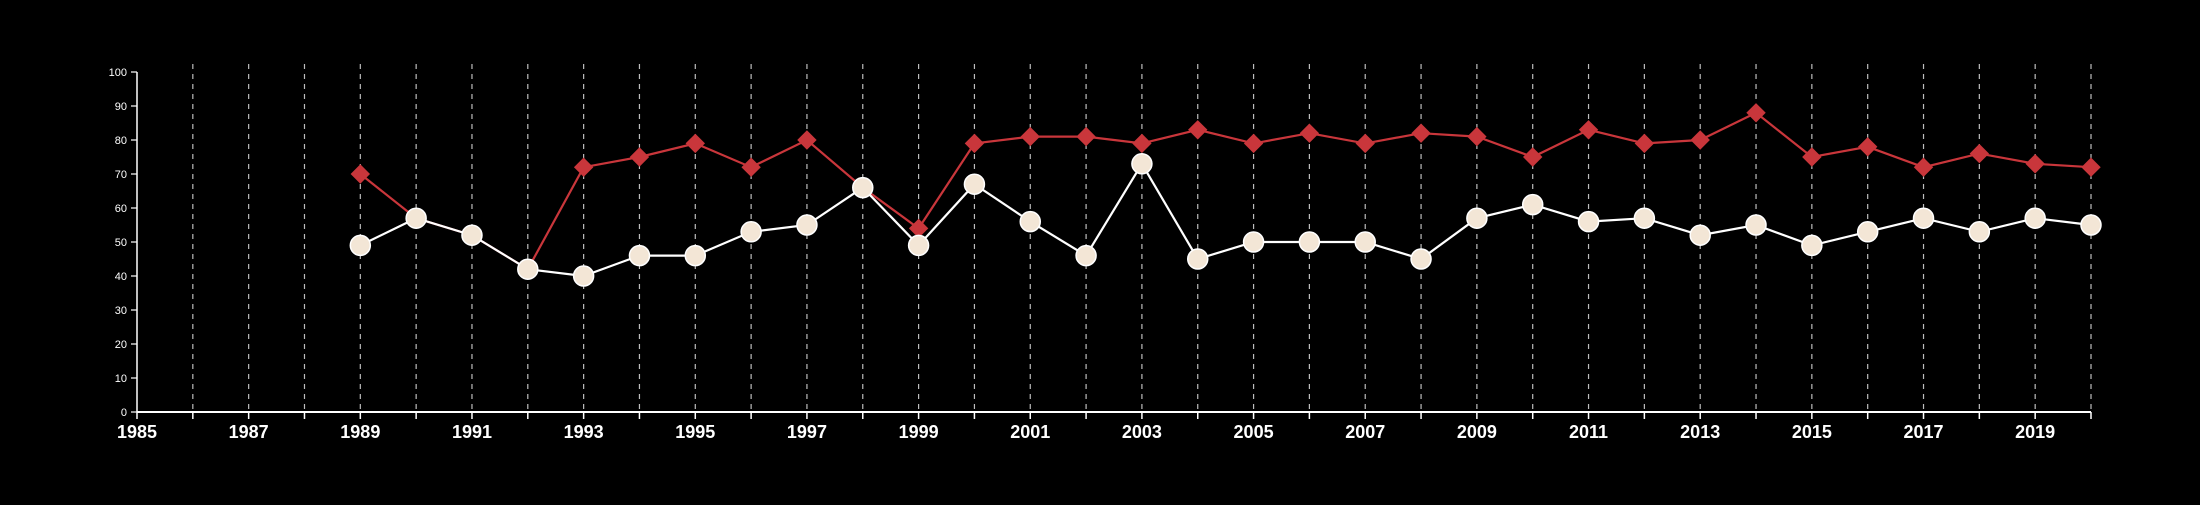 Image resolution: width=2200 pixels, height=505 pixels. What do you see at coordinates (751, 232) in the screenshot?
I see `series-1-point-1996` at bounding box center [751, 232].